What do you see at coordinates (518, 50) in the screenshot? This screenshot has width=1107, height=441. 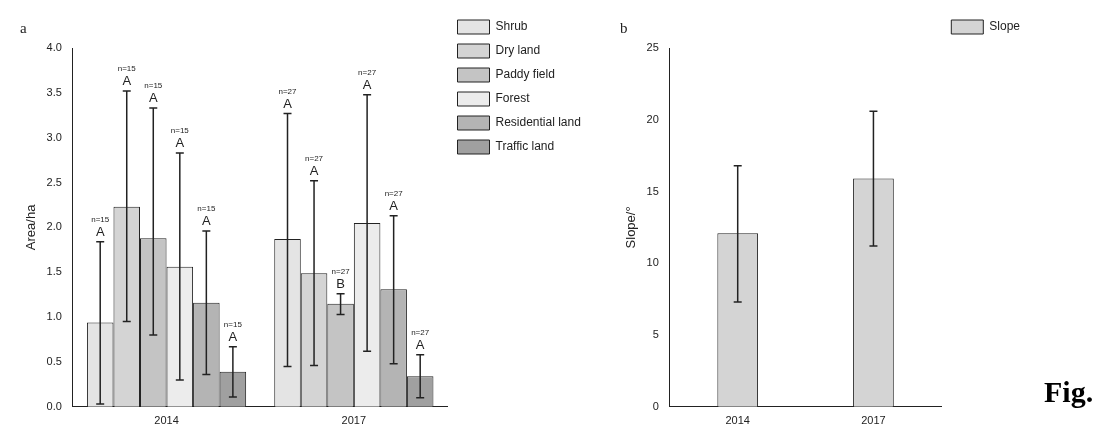 I see `legend-label: Dry land` at bounding box center [518, 50].